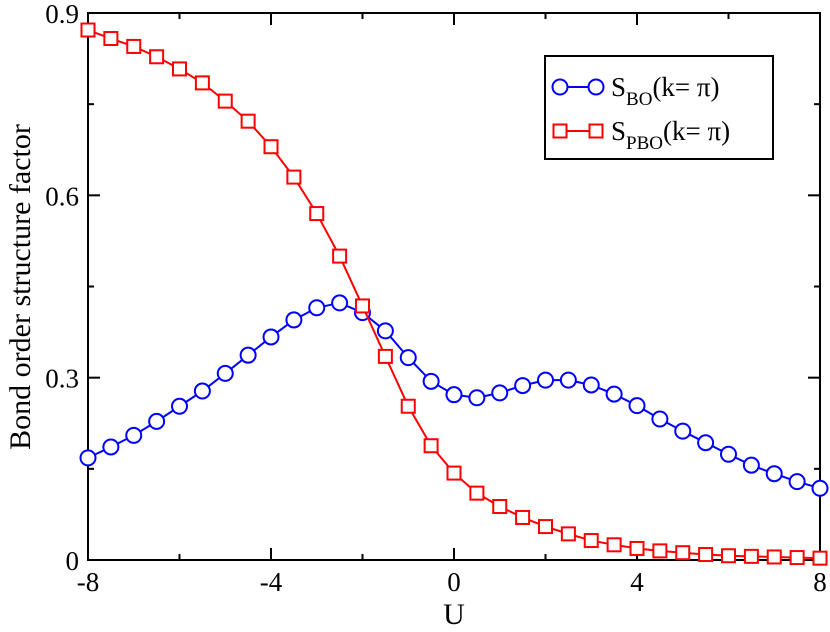 The width and height of the screenshot is (830, 632). I want to click on legend-label-pbo: SPBO(k= π), so click(670, 135).